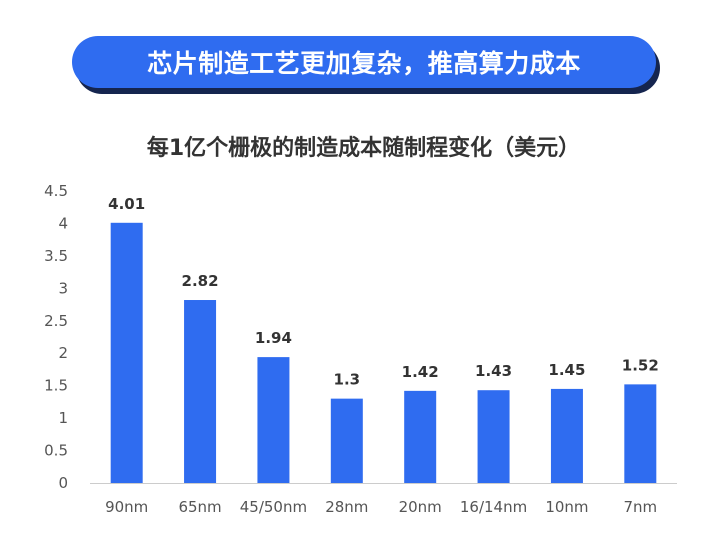 This screenshot has height=549, width=727. What do you see at coordinates (200, 281) in the screenshot?
I see `data-label: 2.82` at bounding box center [200, 281].